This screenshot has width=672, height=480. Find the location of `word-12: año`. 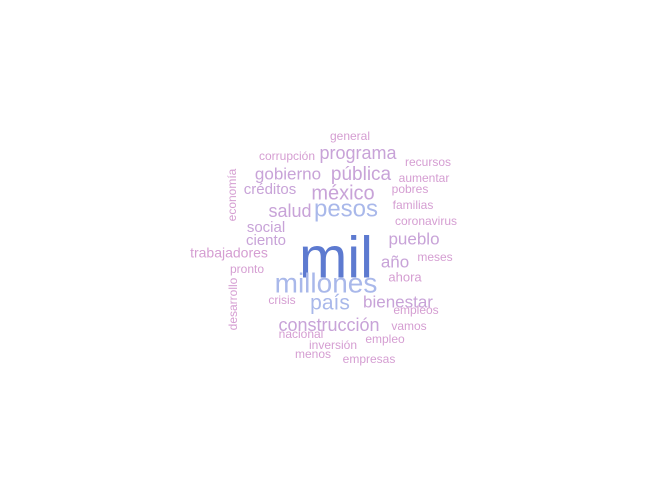

word-12: año is located at coordinates (395, 261).